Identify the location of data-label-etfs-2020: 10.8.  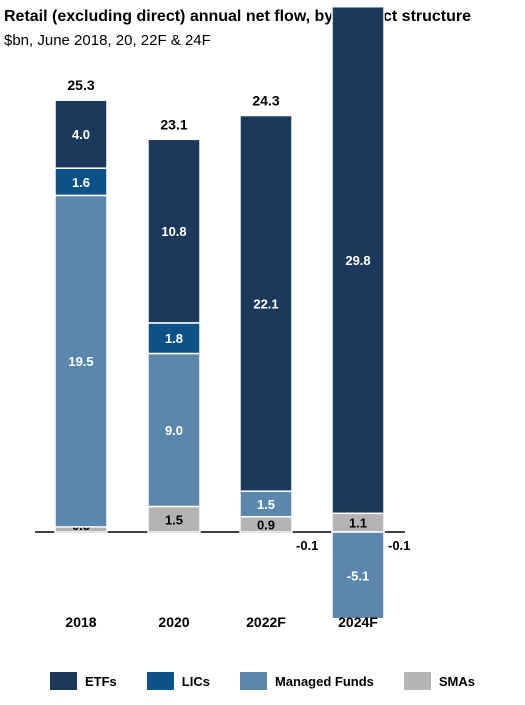
(173, 231).